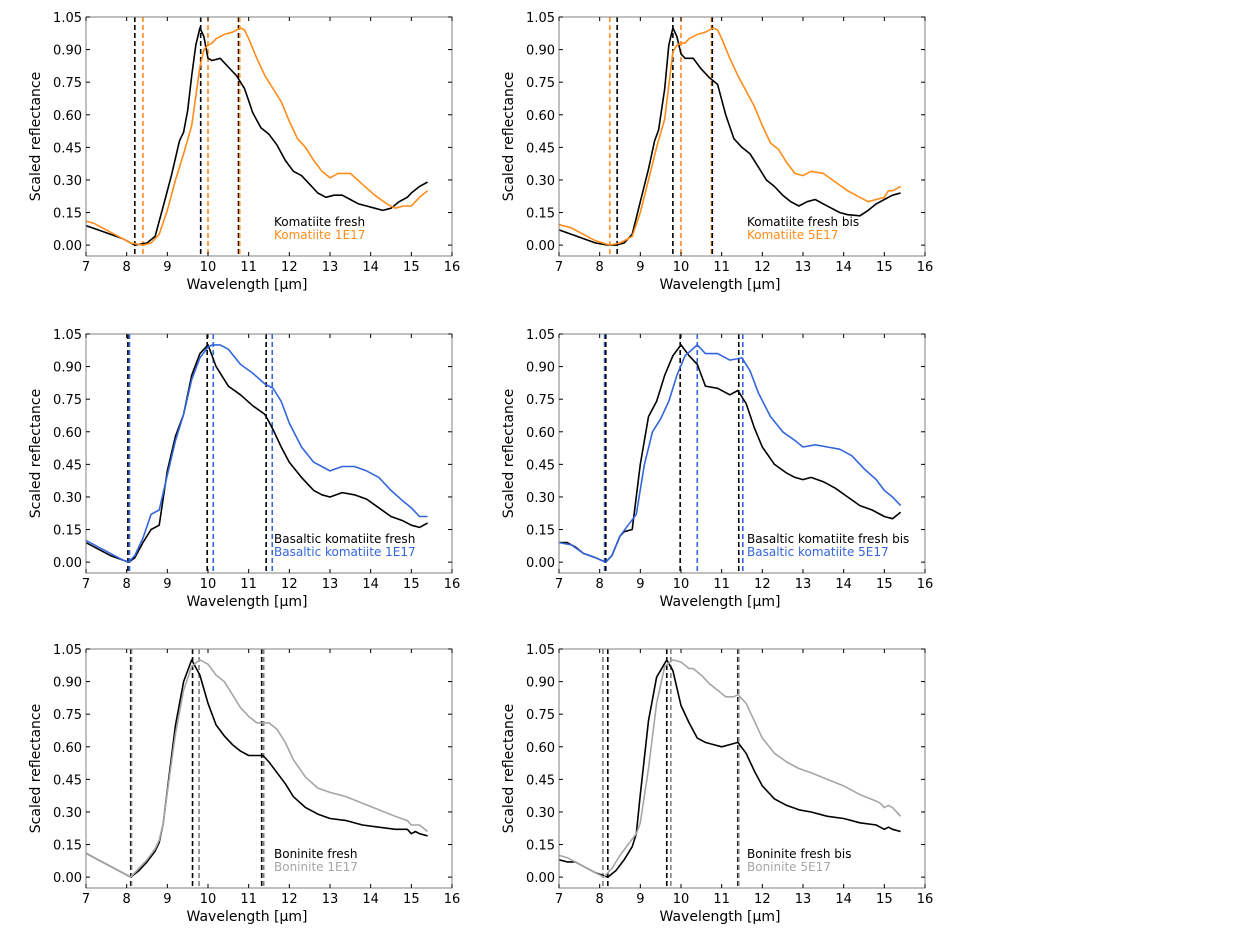 Image resolution: width=1257 pixels, height=931 pixels. What do you see at coordinates (789, 867) in the screenshot?
I see `legend-entry-2: Boninite 5E17` at bounding box center [789, 867].